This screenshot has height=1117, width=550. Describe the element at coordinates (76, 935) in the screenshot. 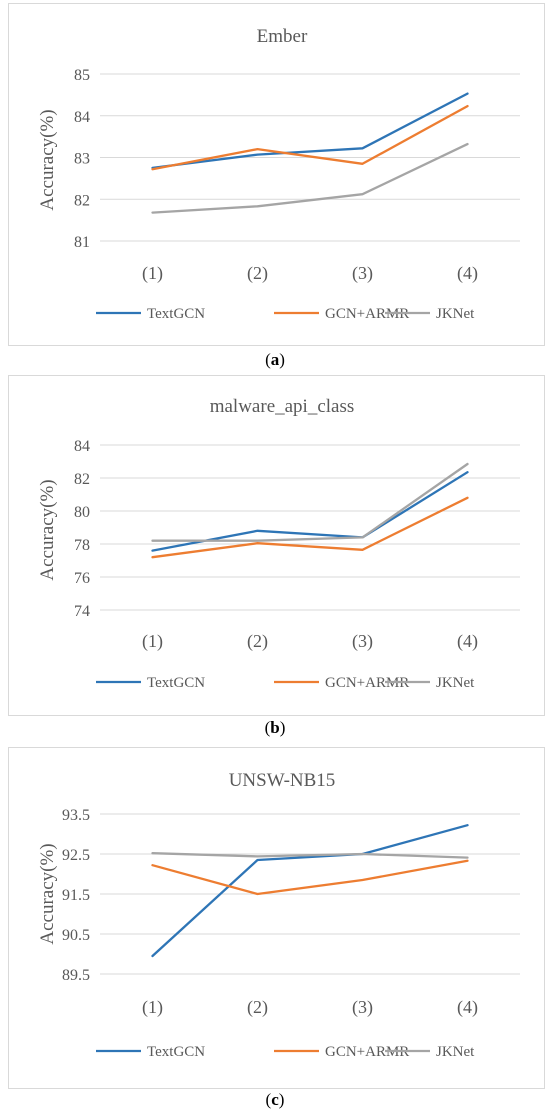

I see `y-tick-label-90-5: 90.5` at that location.